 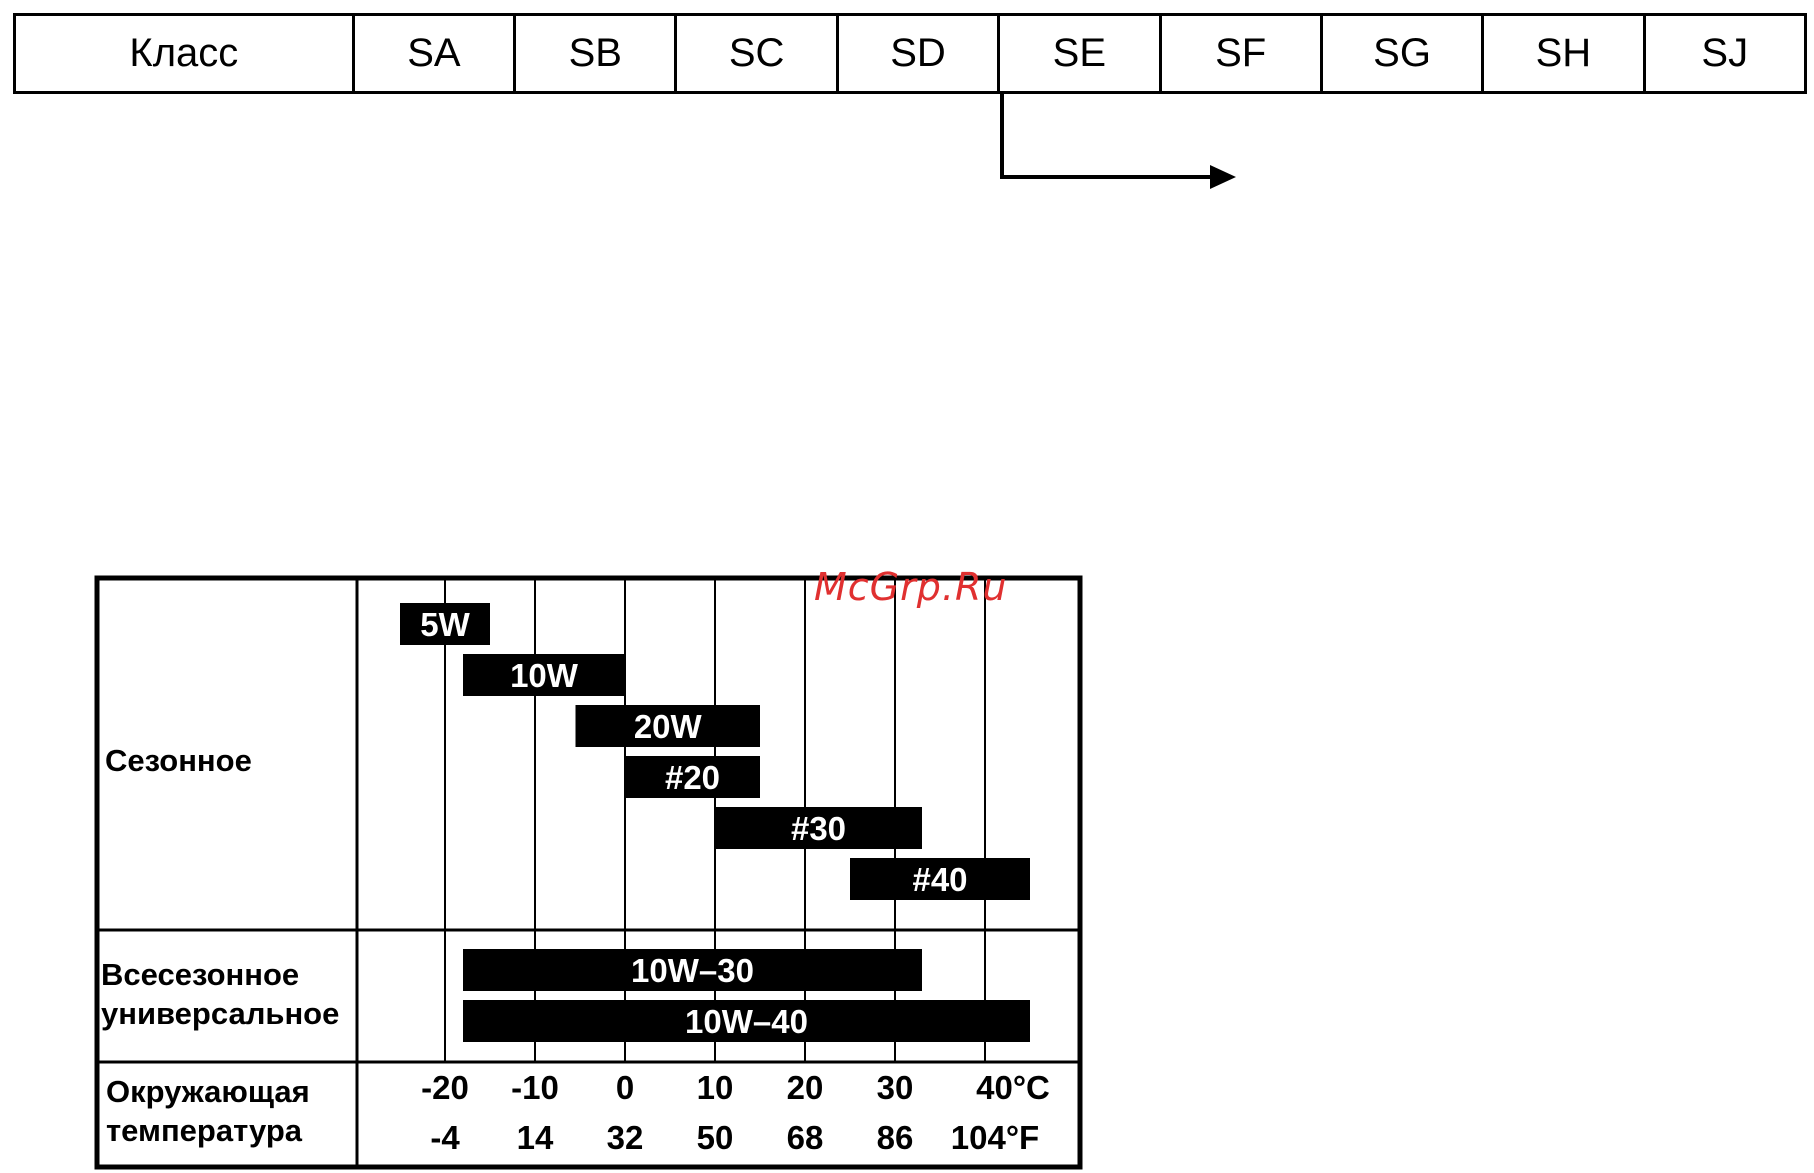 What do you see at coordinates (178, 760) in the screenshot?
I see `row-label-seasonal: Сезонное` at bounding box center [178, 760].